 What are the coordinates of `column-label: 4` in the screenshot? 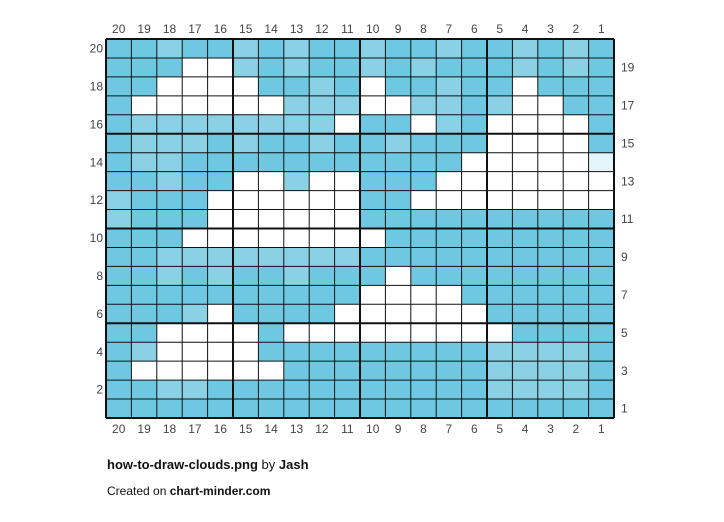 It's located at (525, 429).